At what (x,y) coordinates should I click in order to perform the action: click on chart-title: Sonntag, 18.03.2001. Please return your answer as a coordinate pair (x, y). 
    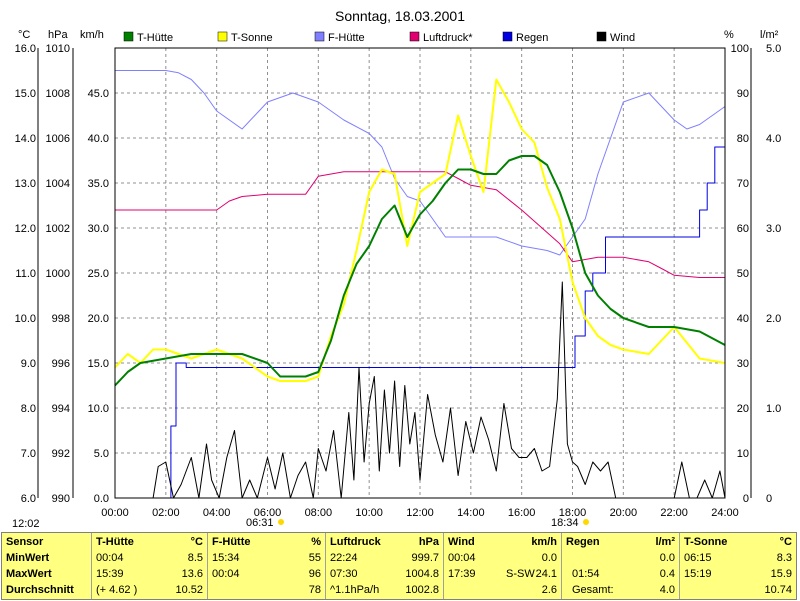
    Looking at the image, I should click on (400, 16).